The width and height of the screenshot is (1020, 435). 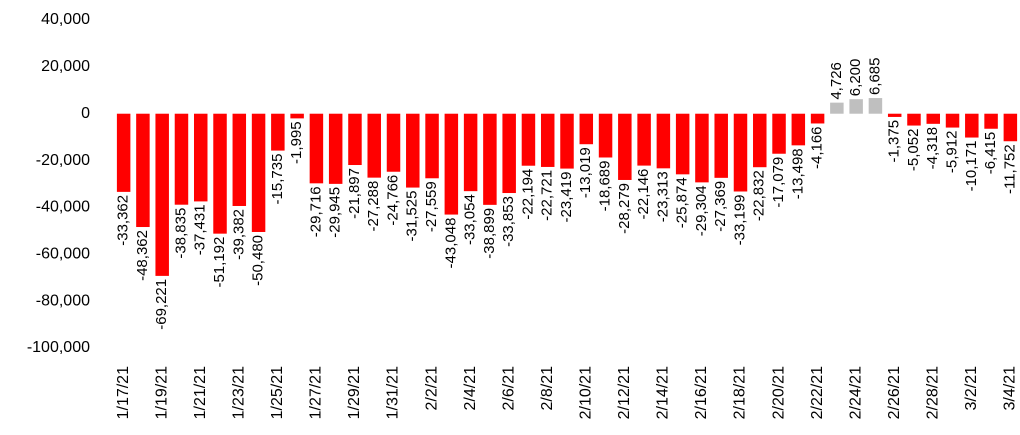 What do you see at coordinates (624, 392) in the screenshot?
I see `x-tick-label: 2/12/21` at bounding box center [624, 392].